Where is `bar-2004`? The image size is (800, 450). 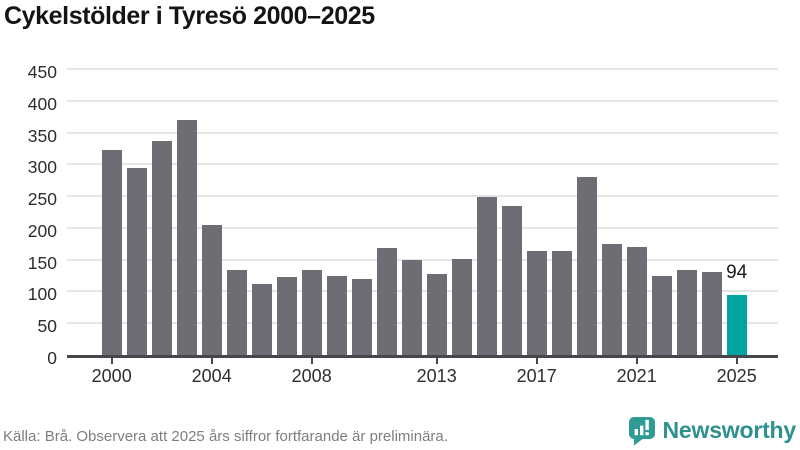 bar-2004 is located at coordinates (211, 289).